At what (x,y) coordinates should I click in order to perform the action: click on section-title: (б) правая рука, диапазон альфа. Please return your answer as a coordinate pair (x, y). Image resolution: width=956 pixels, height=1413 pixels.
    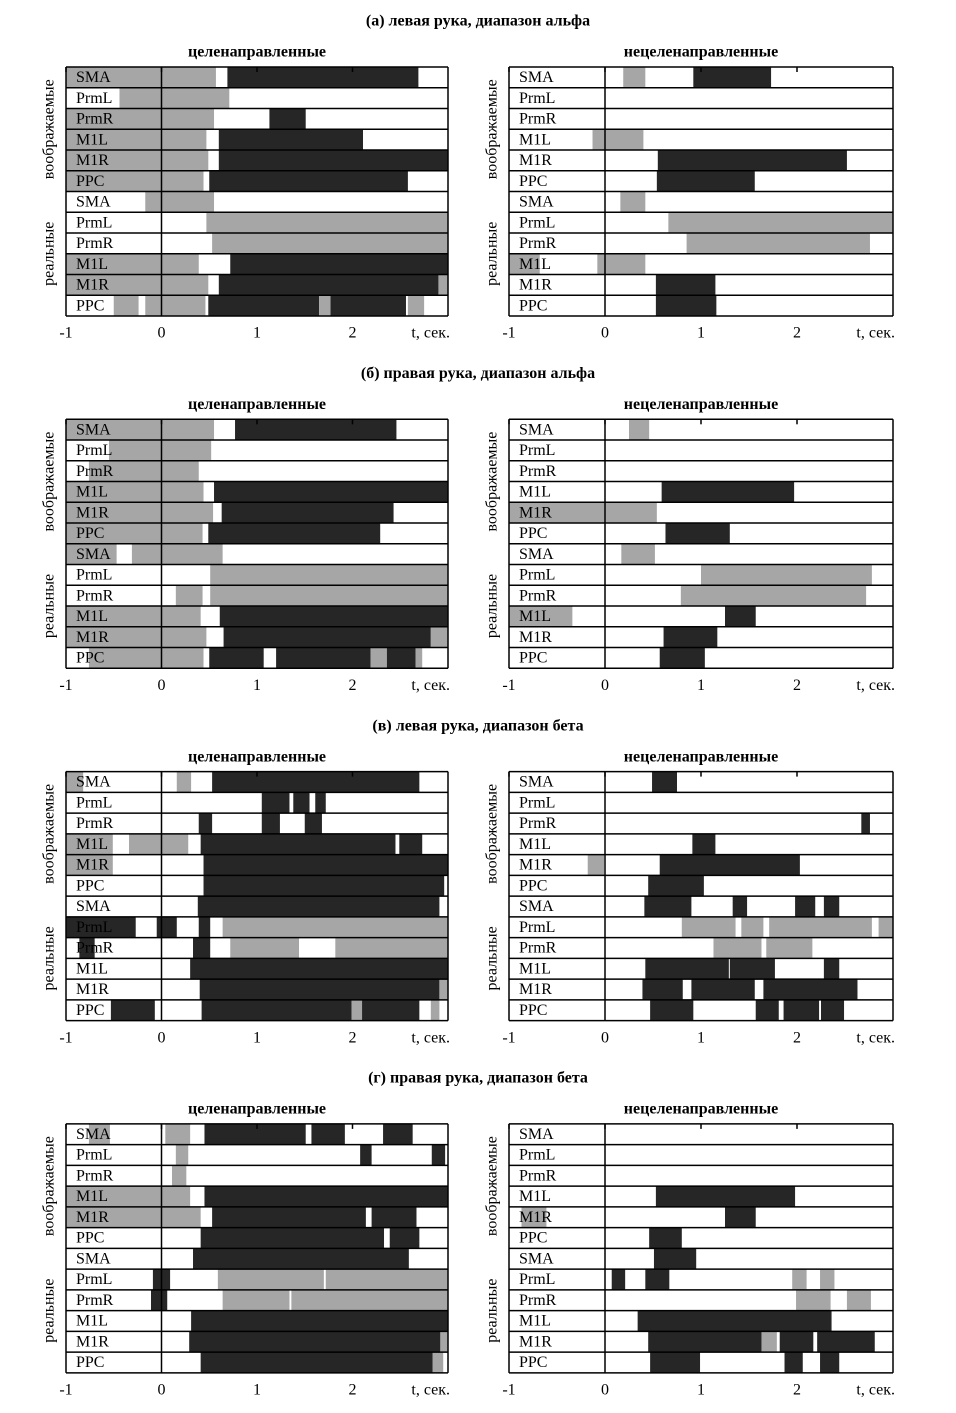
    Looking at the image, I should click on (478, 373).